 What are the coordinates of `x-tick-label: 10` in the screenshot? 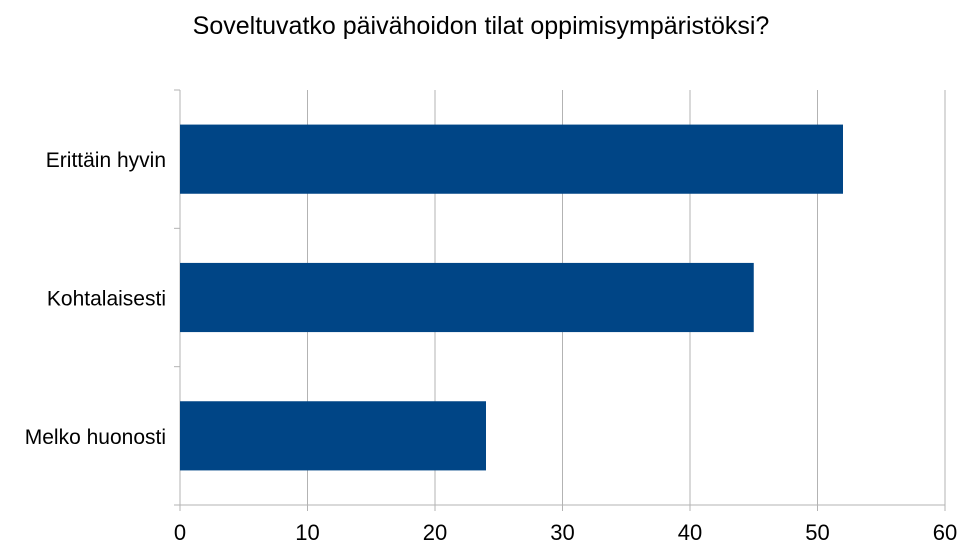 It's located at (307, 532).